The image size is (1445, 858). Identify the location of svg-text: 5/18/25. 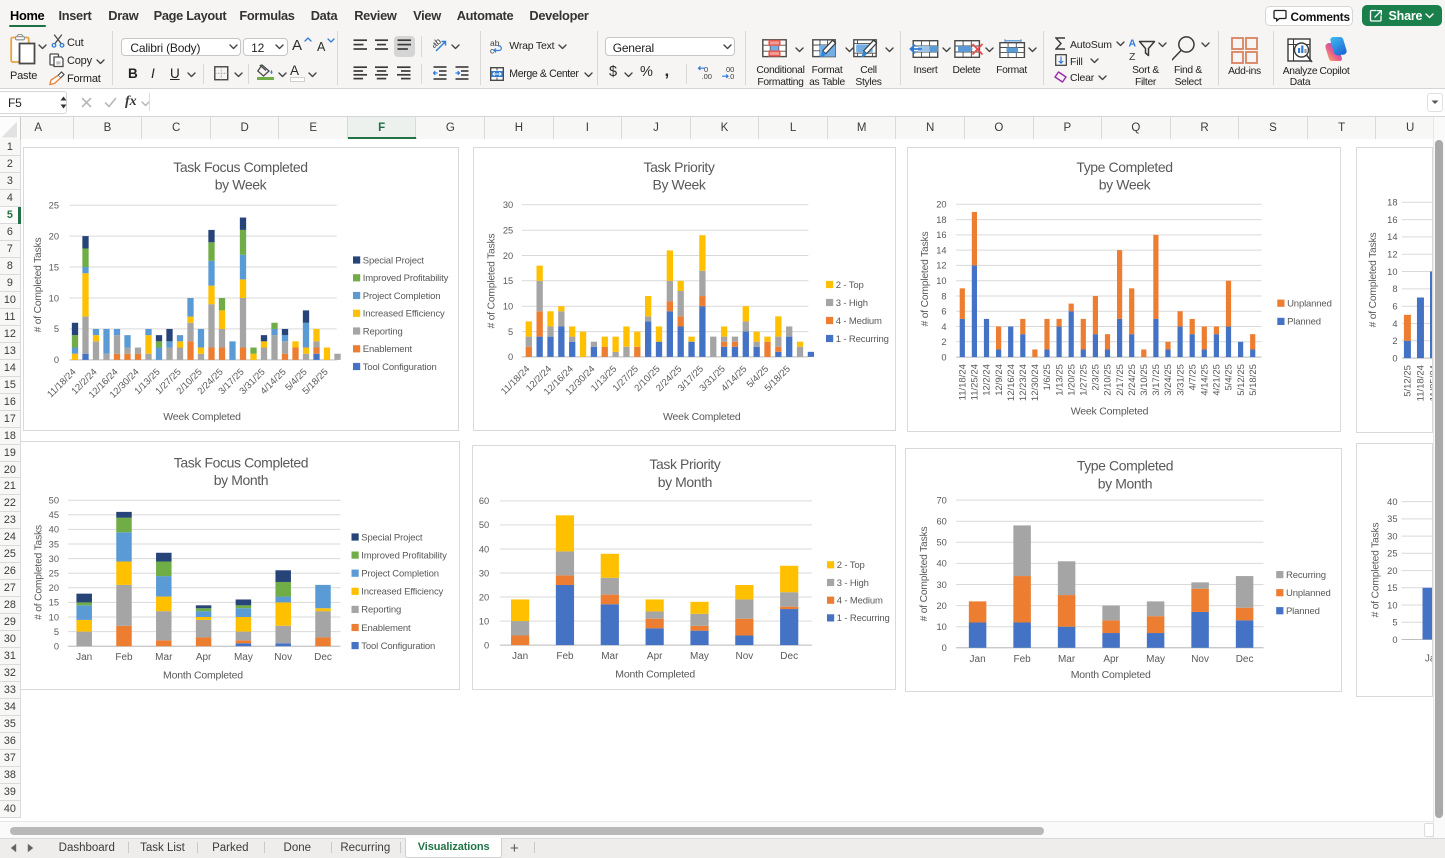
(1252, 380).